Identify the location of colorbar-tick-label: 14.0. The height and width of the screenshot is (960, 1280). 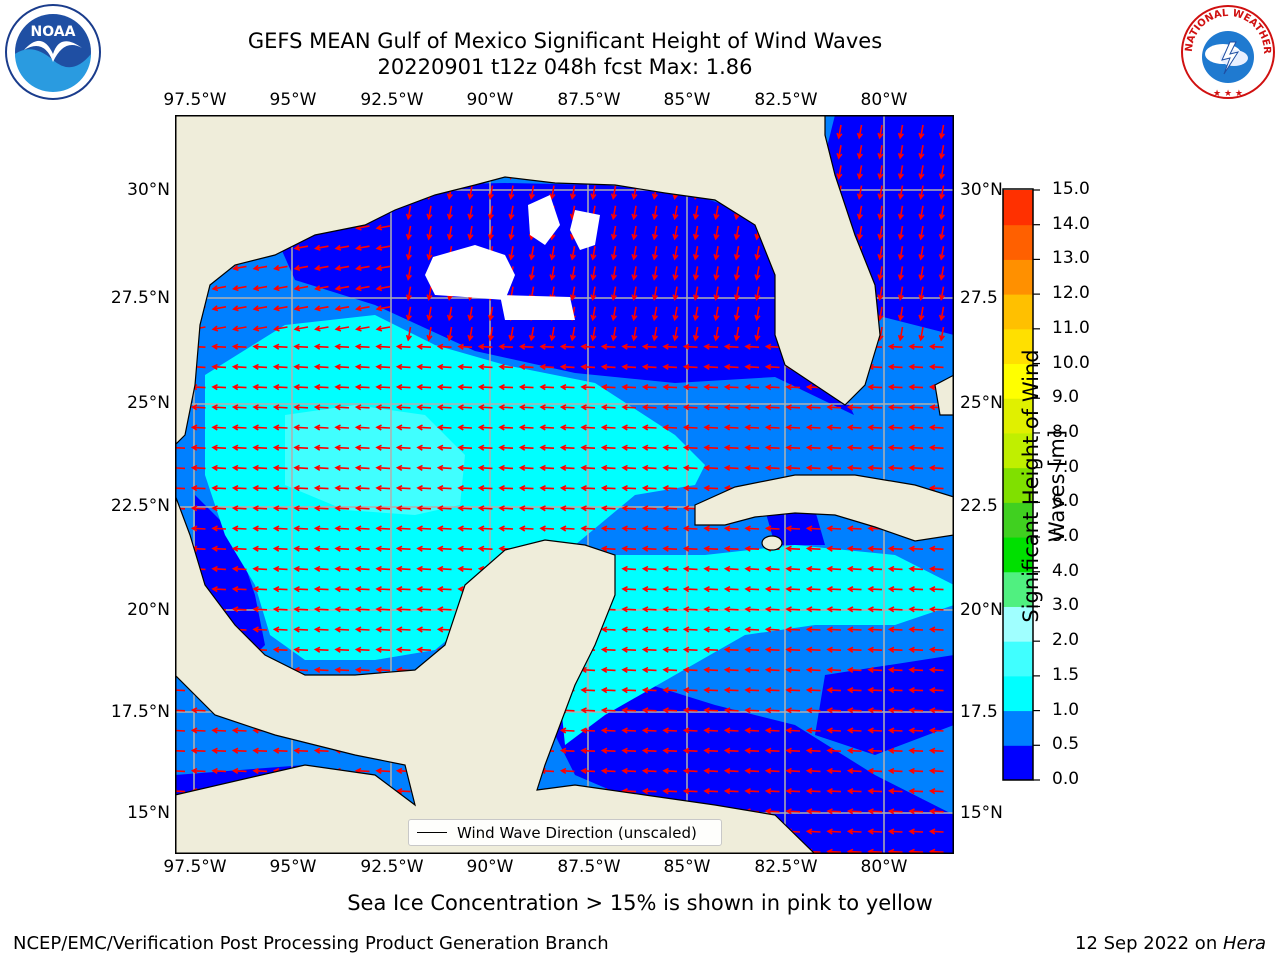
(1071, 223).